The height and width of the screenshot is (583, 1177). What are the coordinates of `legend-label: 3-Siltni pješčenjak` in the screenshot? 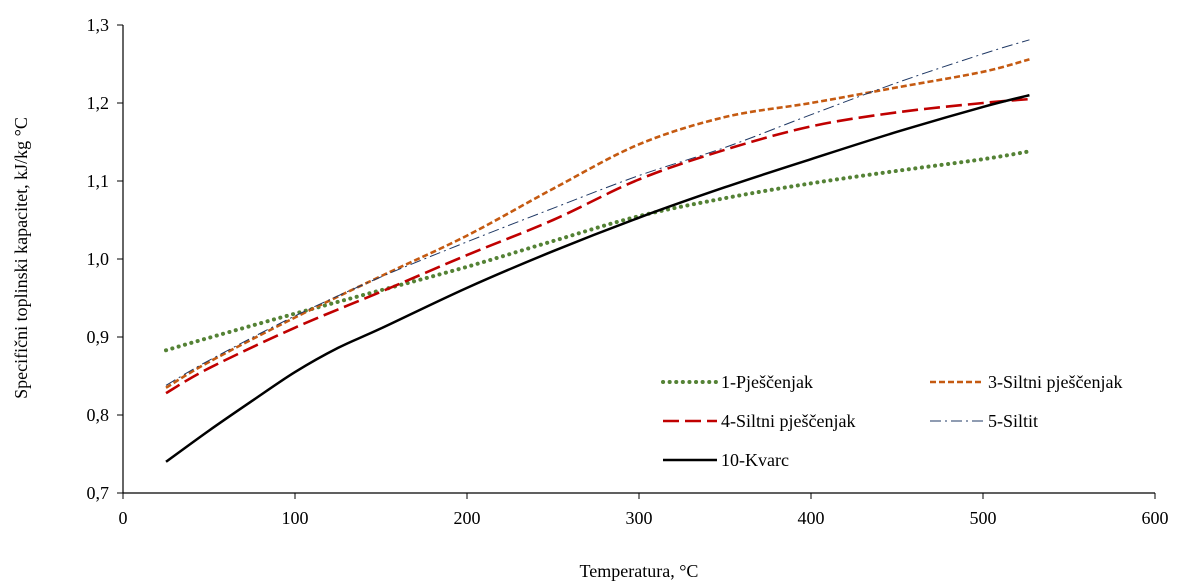 It's located at (1055, 382).